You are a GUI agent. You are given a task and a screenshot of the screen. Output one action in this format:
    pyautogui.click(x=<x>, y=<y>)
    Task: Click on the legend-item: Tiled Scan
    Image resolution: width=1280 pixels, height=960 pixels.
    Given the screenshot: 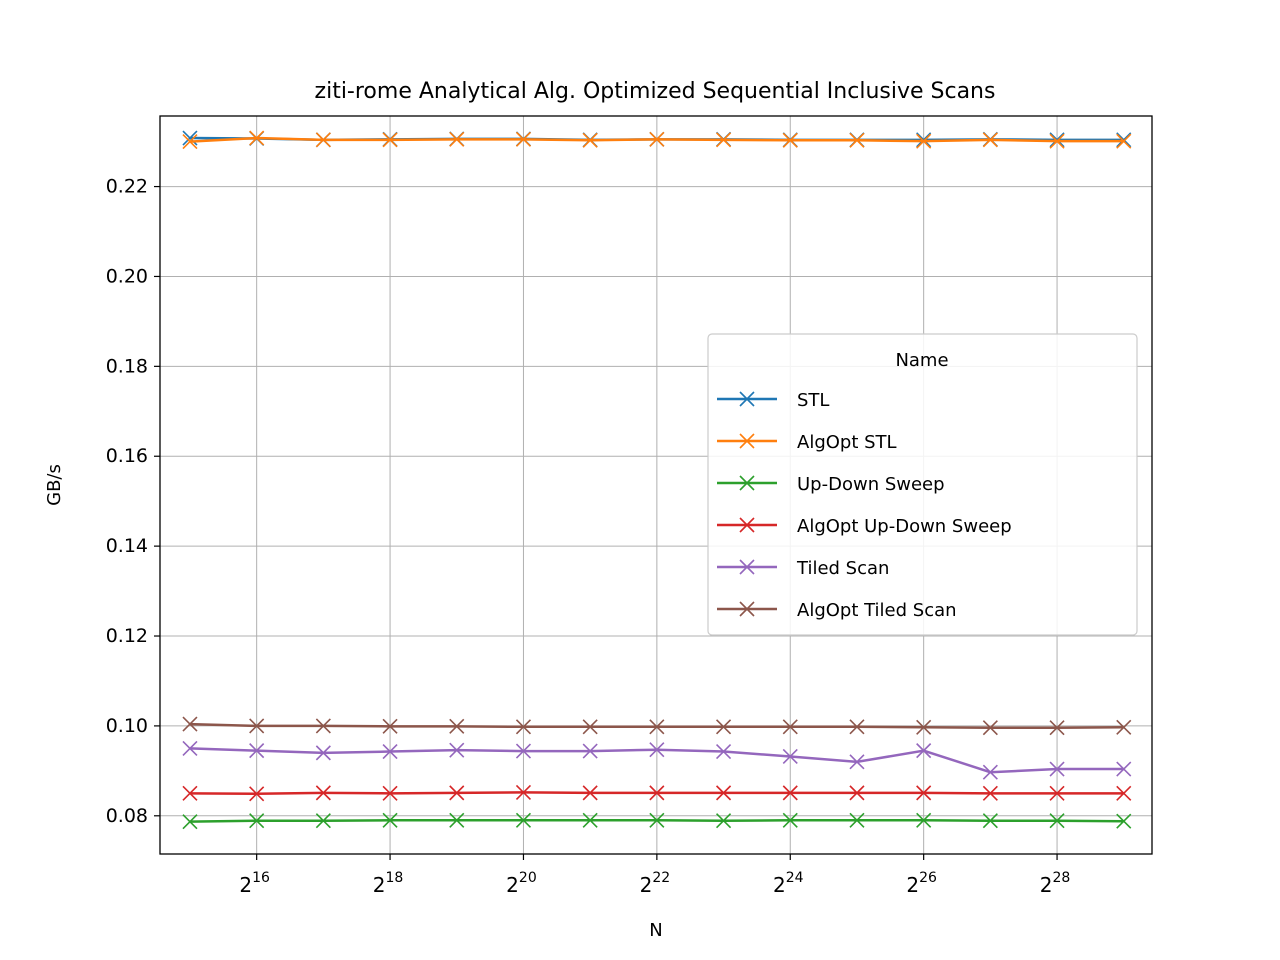 What is the action you would take?
    pyautogui.click(x=803, y=568)
    